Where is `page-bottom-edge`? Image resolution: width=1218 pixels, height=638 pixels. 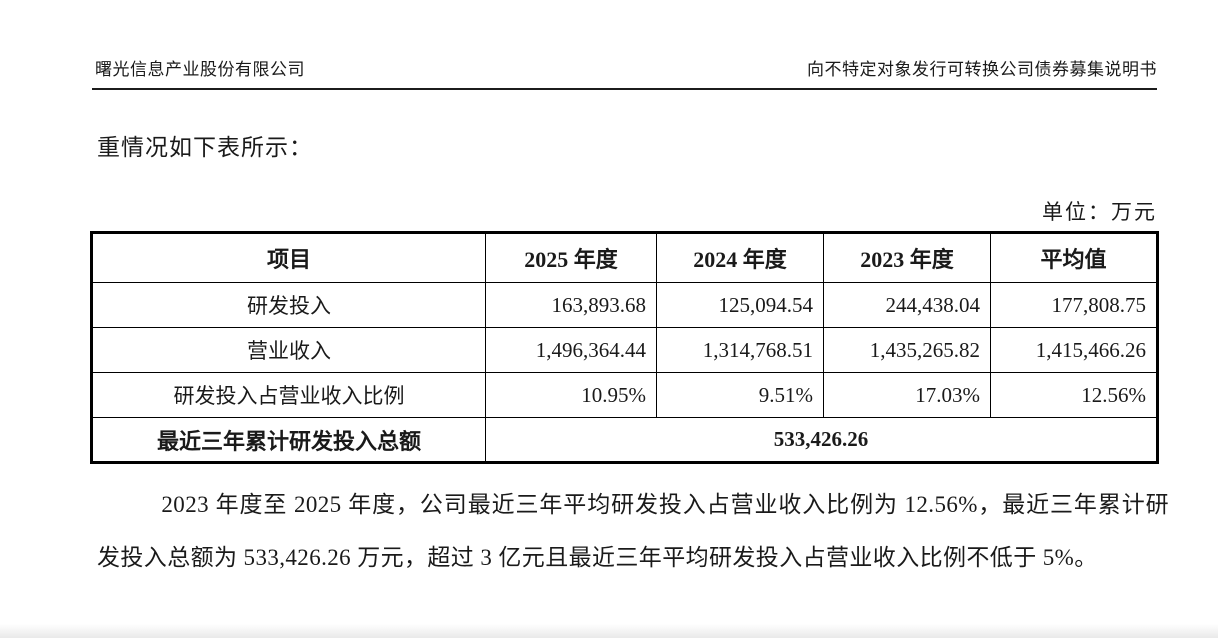 page-bottom-edge is located at coordinates (609, 631).